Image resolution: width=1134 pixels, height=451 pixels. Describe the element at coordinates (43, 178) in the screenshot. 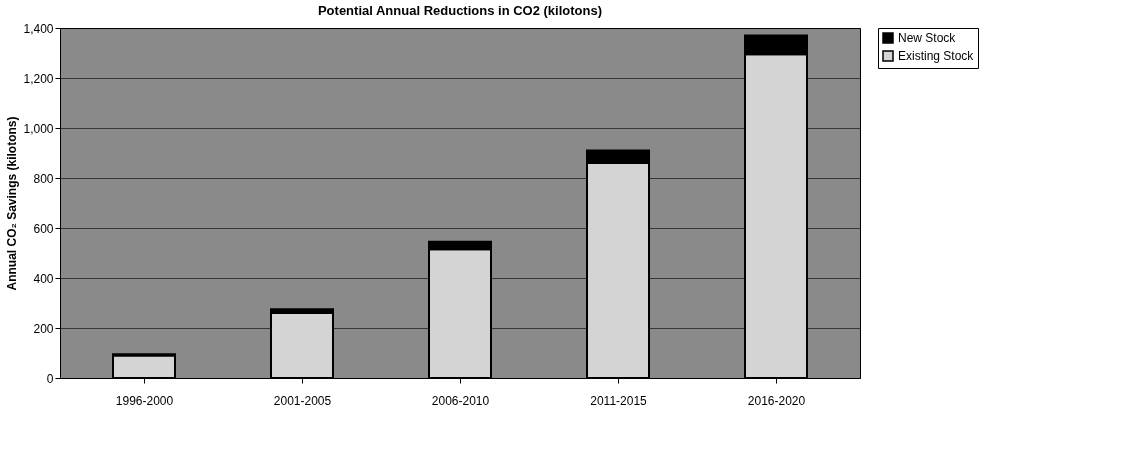

I see `y-tick-label: 800` at that location.